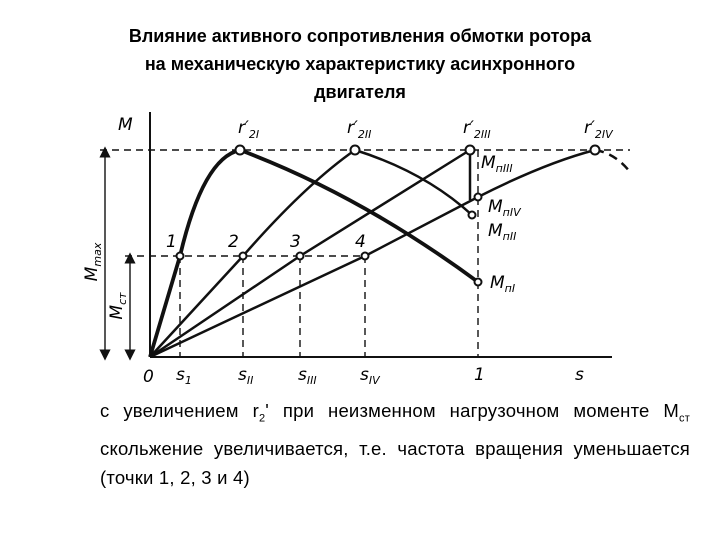  Describe the element at coordinates (125, 125) in the screenshot. I see `y-axis-label: M` at that location.